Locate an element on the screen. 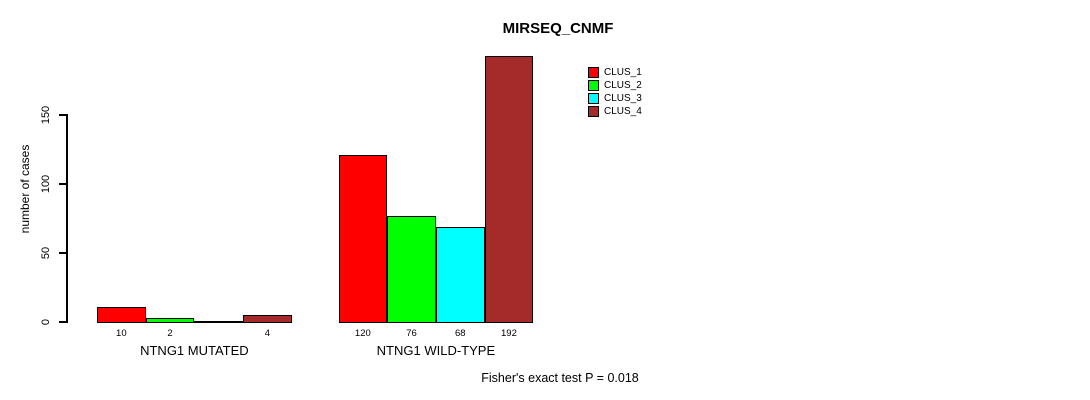 This screenshot has width=1090, height=400. y-axis-tick-label: 50 is located at coordinates (46, 253).